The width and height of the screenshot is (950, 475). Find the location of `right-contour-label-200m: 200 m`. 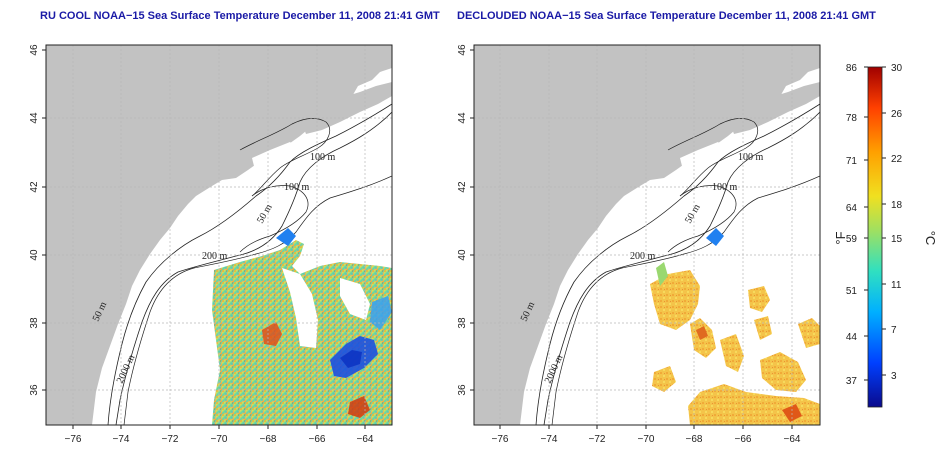

right-contour-label-200m: 200 m is located at coordinates (643, 256).